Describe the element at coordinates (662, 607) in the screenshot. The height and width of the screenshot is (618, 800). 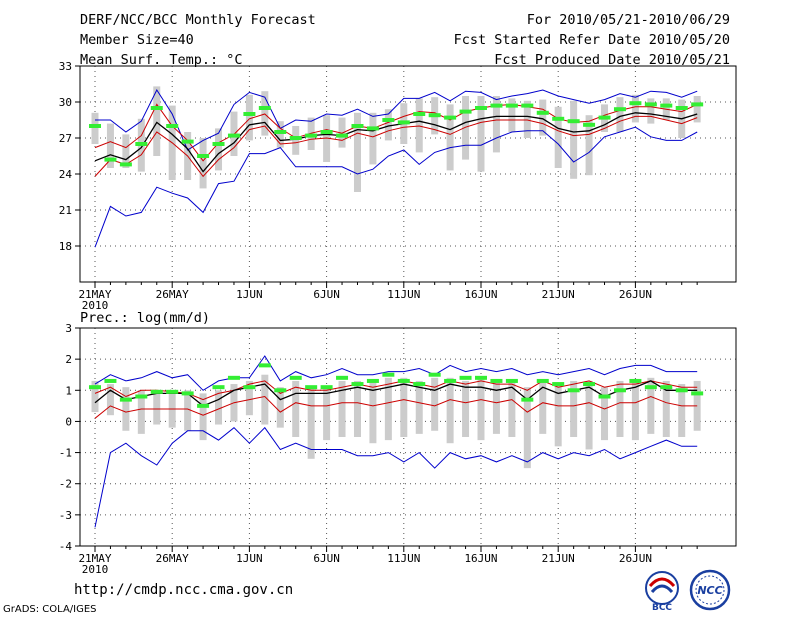
I see `bcc-logo-text: BCC` at that location.